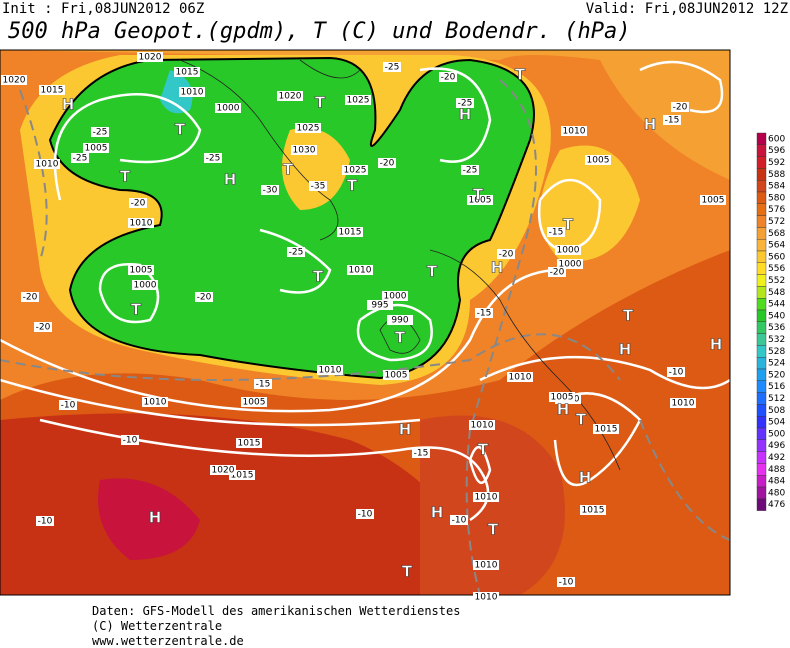  I want to click on colorbar-label: 572, so click(776, 222).